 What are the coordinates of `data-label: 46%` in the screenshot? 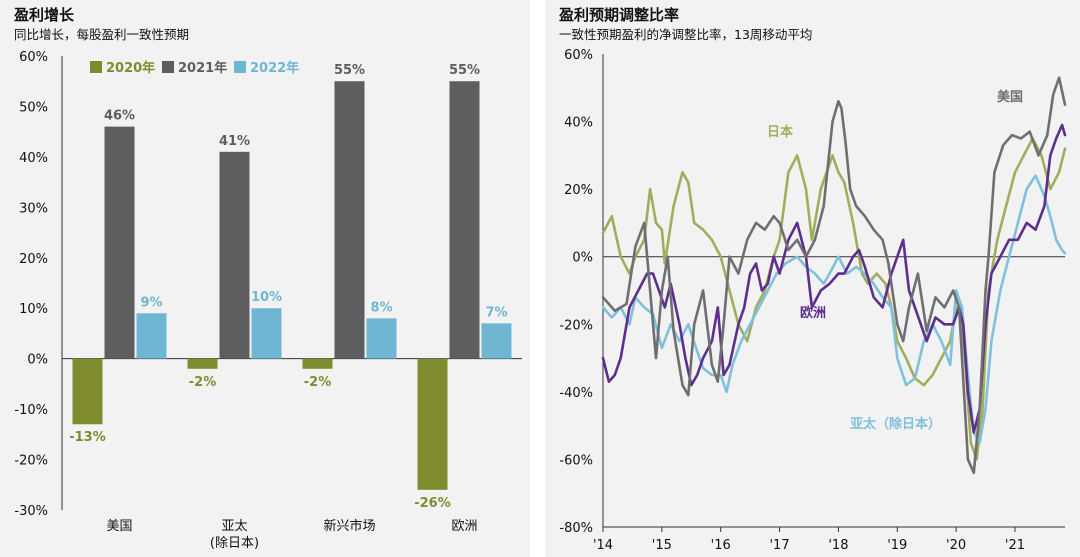 It's located at (119, 116).